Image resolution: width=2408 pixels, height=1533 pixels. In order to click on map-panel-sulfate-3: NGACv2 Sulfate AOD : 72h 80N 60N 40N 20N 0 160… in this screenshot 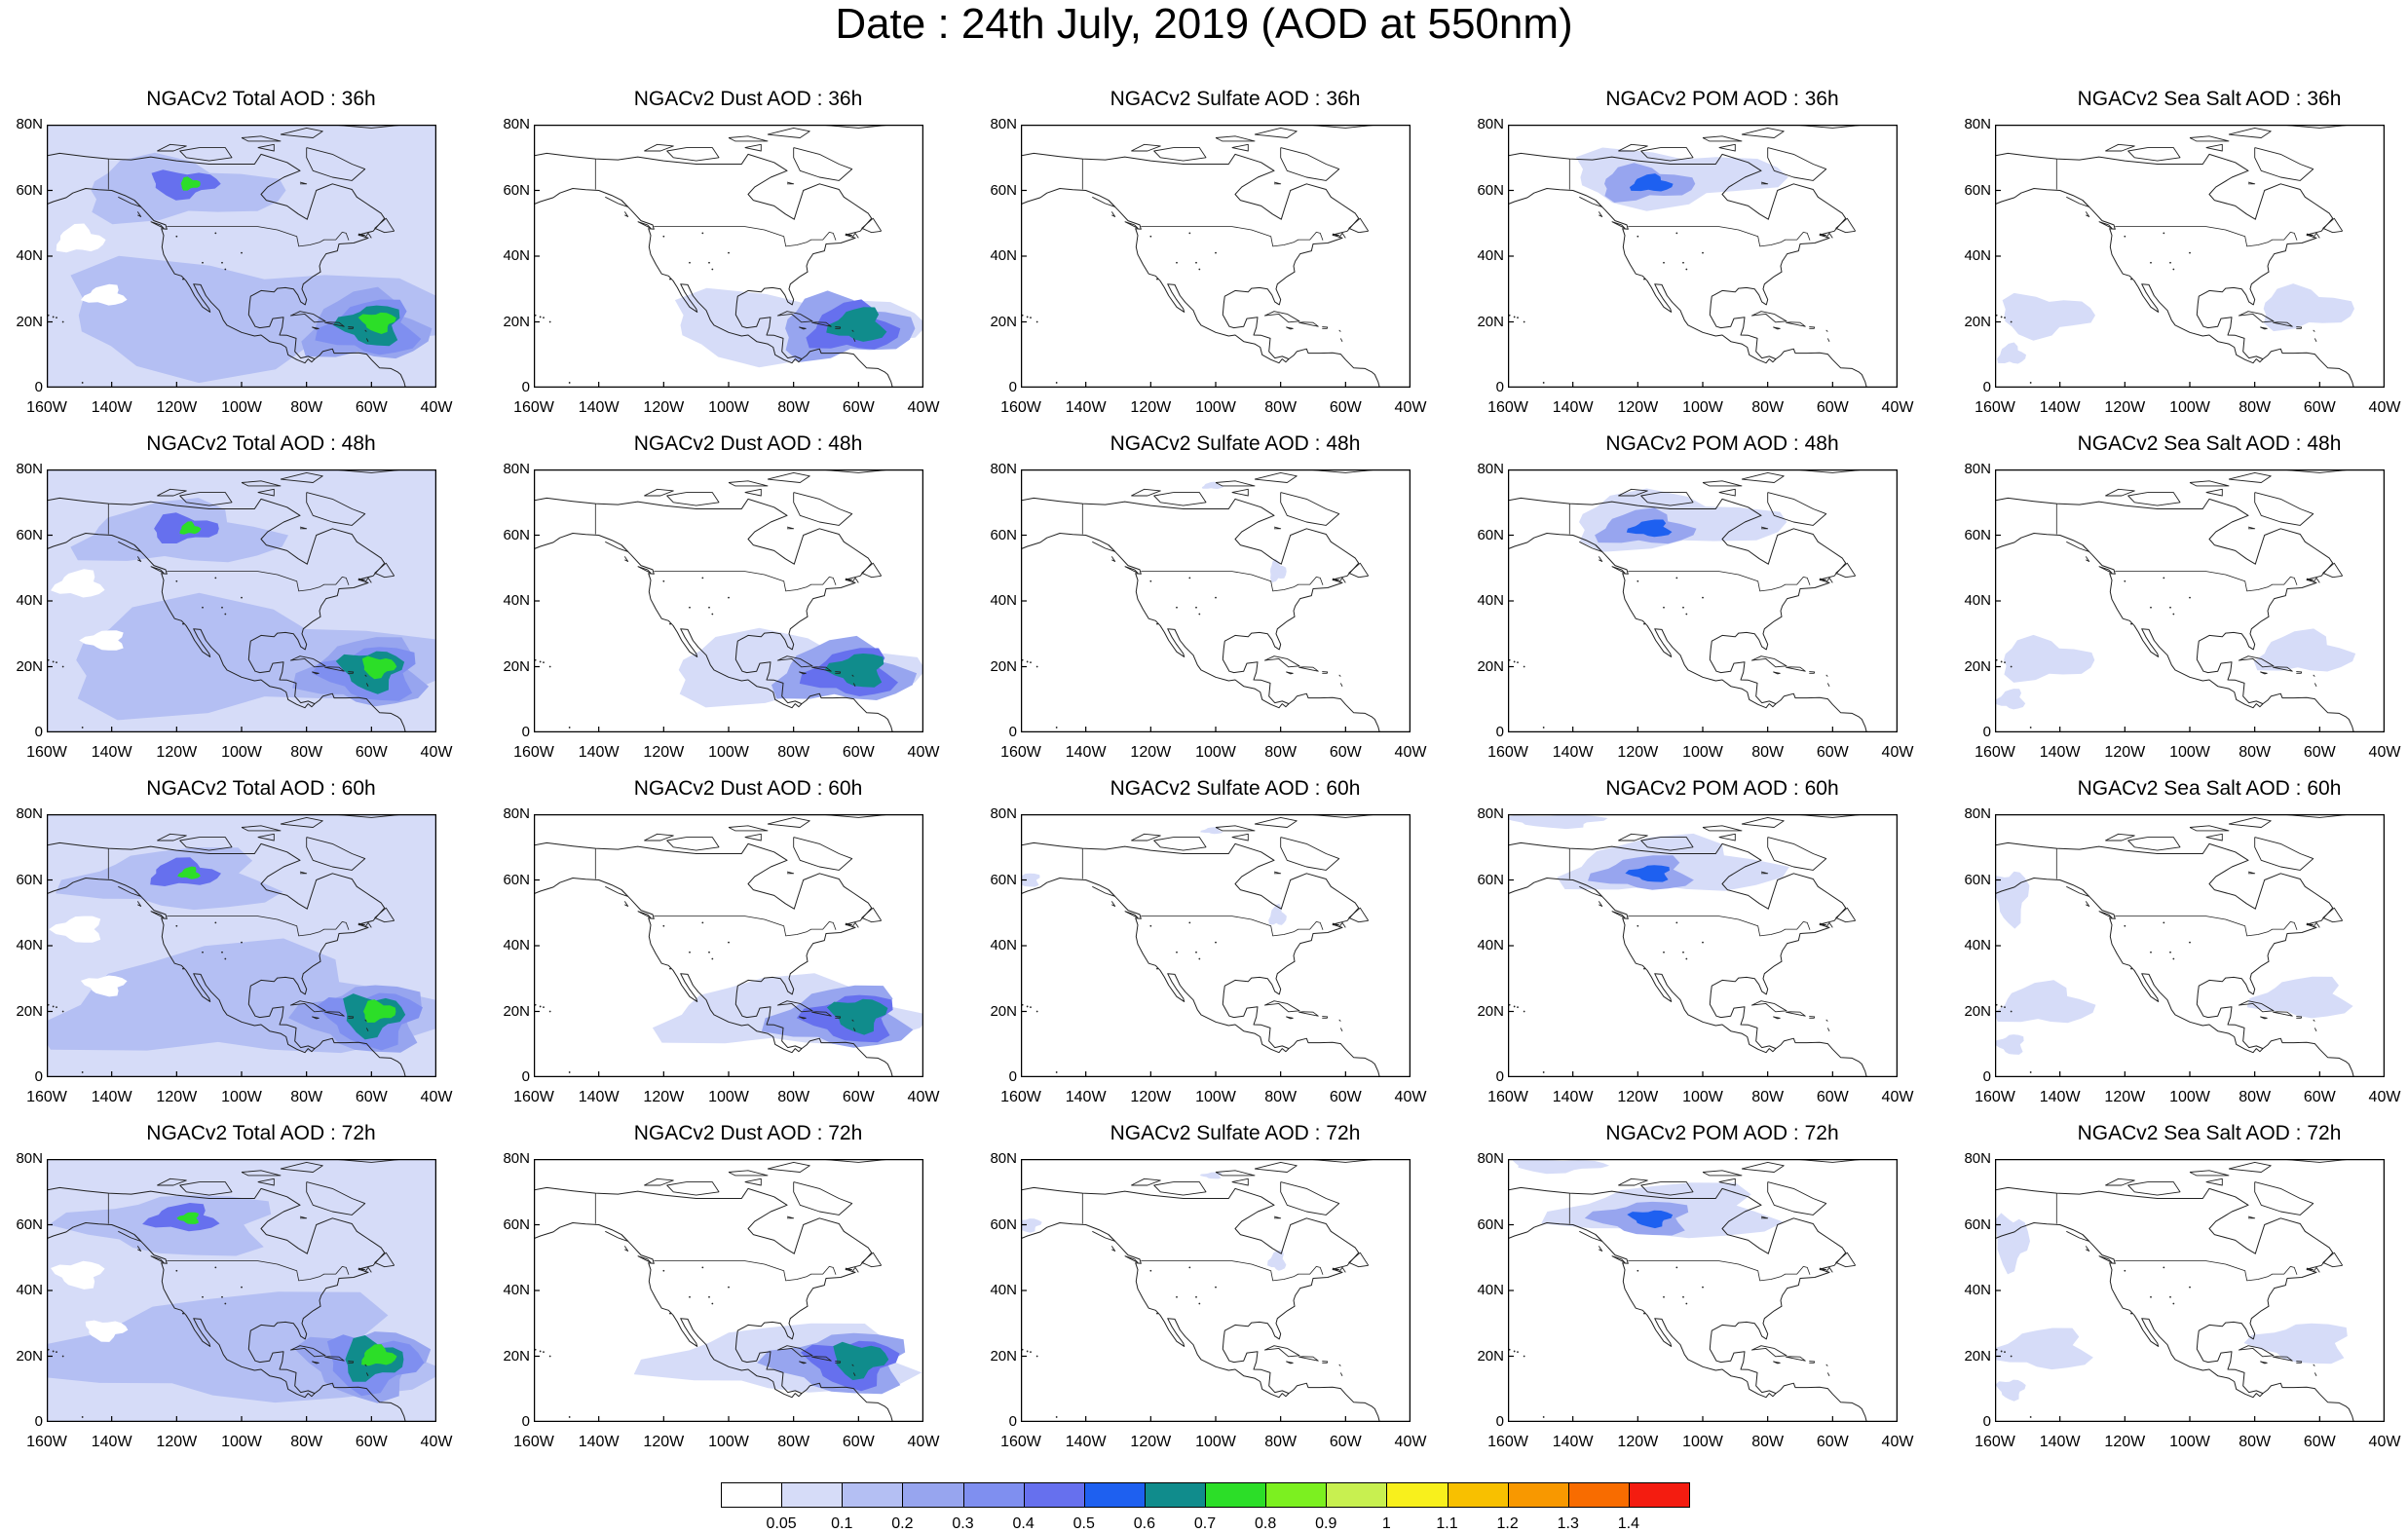, I will do `click(1219, 1306)`.